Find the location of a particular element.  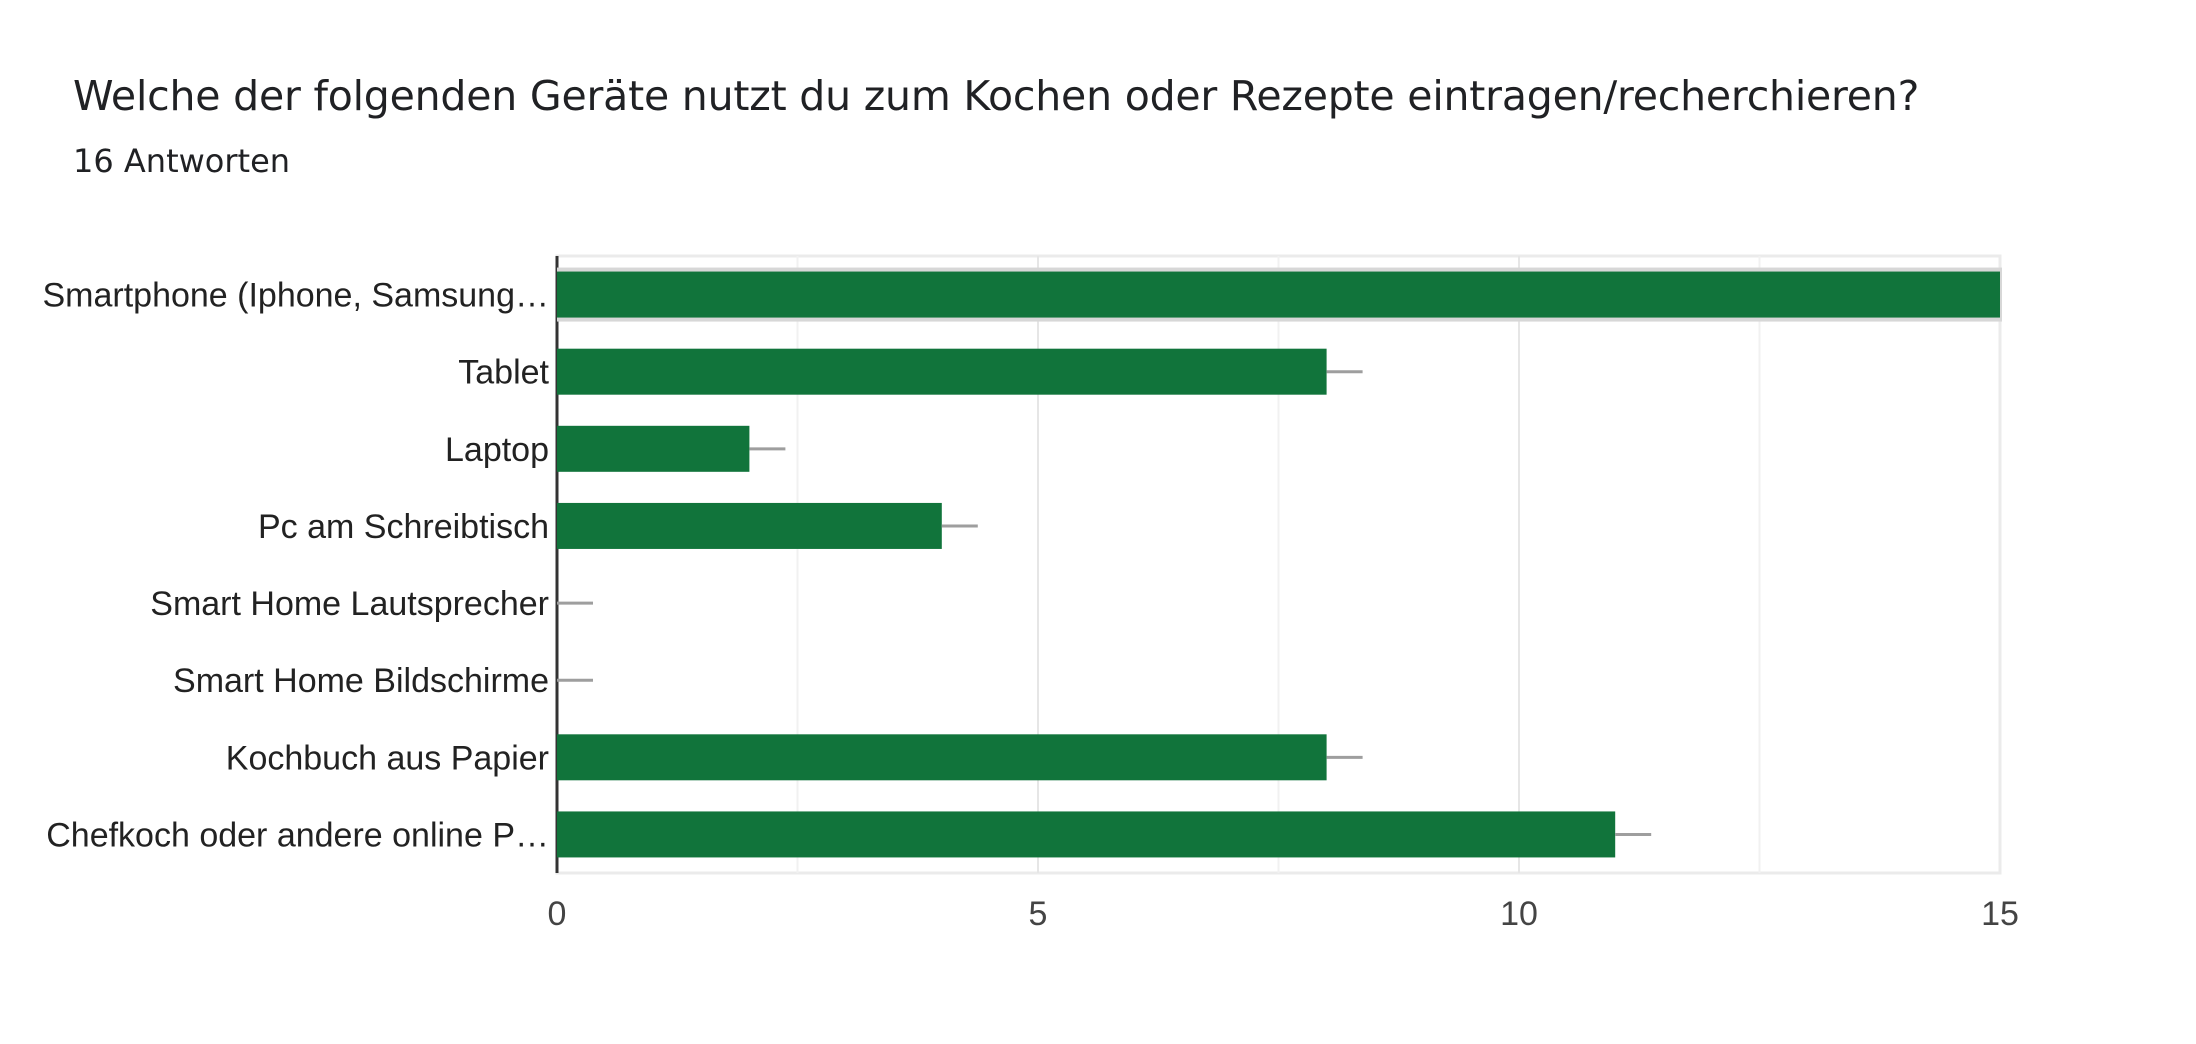

x-tick-label: 15 is located at coordinates (2000, 914).